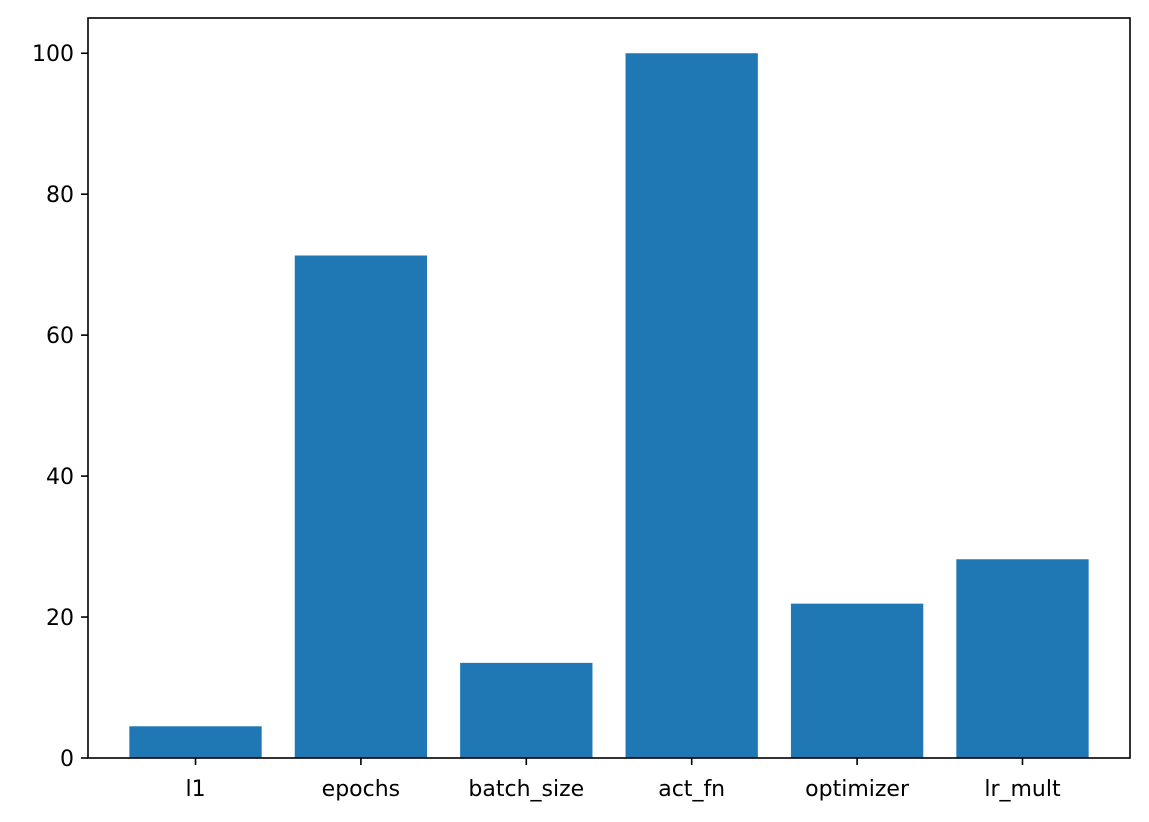 Image resolution: width=1149 pixels, height=822 pixels. Describe the element at coordinates (60, 336) in the screenshot. I see `y-tick-label: 60` at that location.